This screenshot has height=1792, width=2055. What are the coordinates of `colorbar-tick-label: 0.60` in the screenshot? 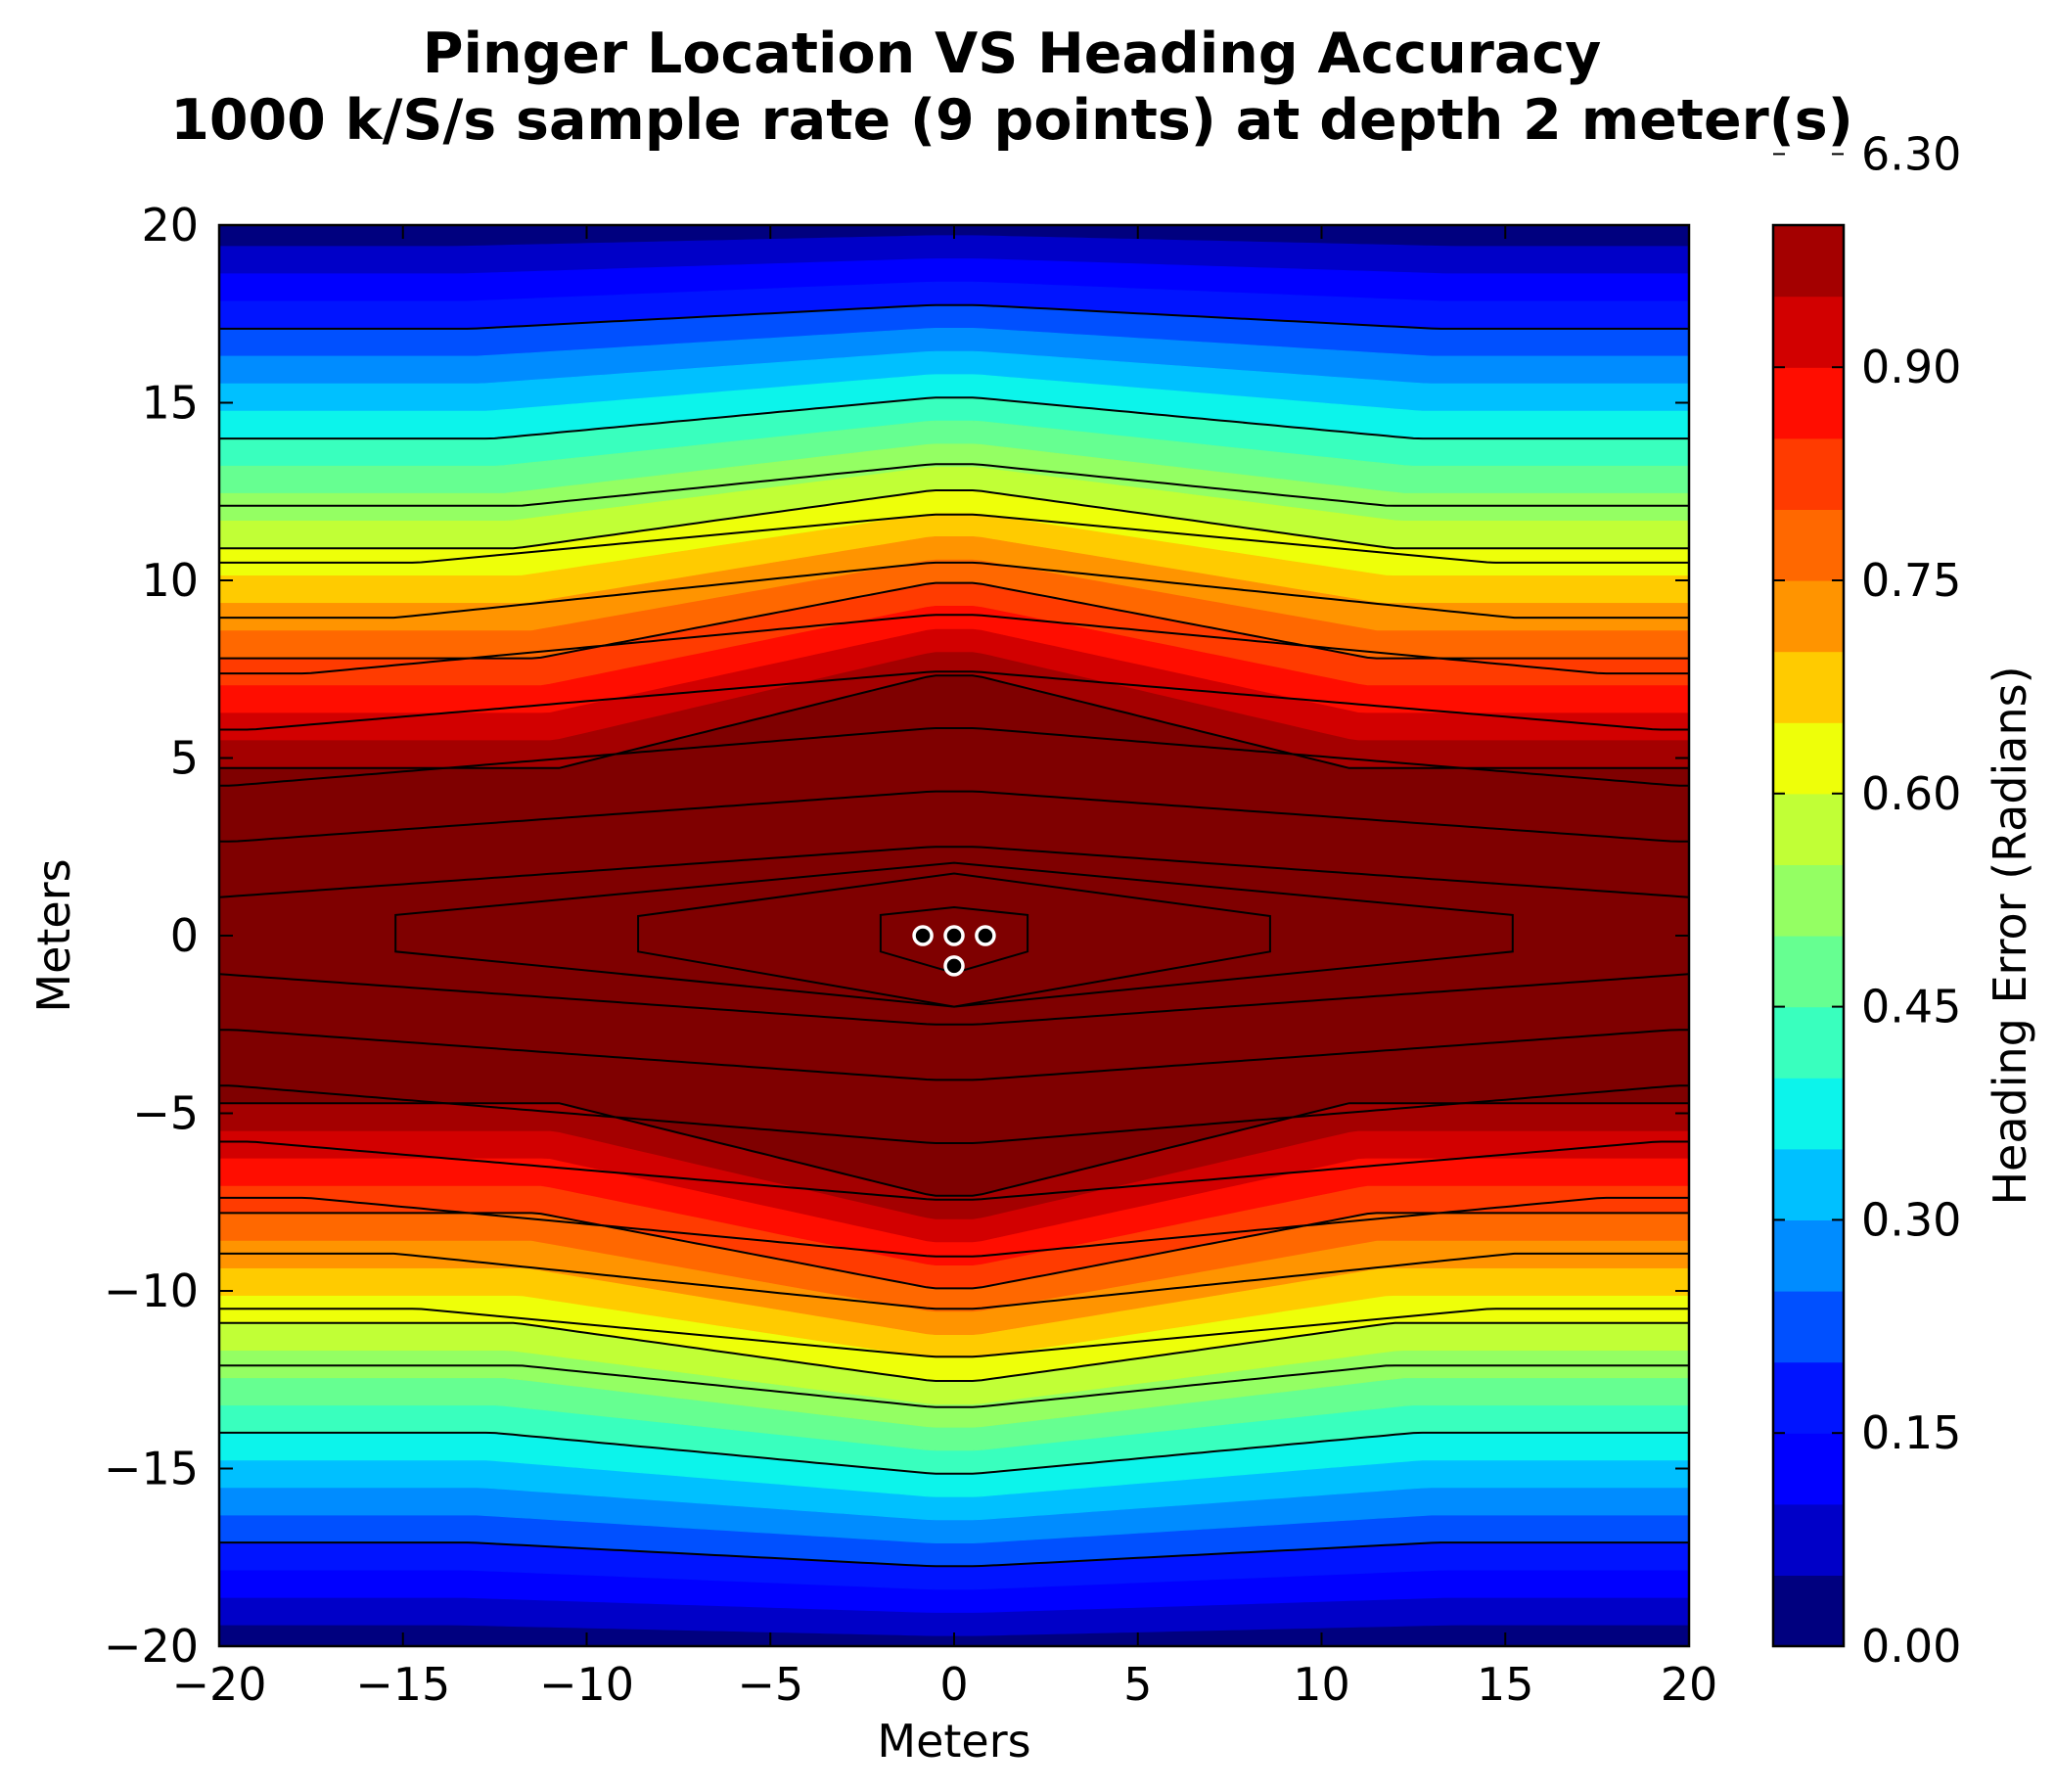 It's located at (1911, 793).